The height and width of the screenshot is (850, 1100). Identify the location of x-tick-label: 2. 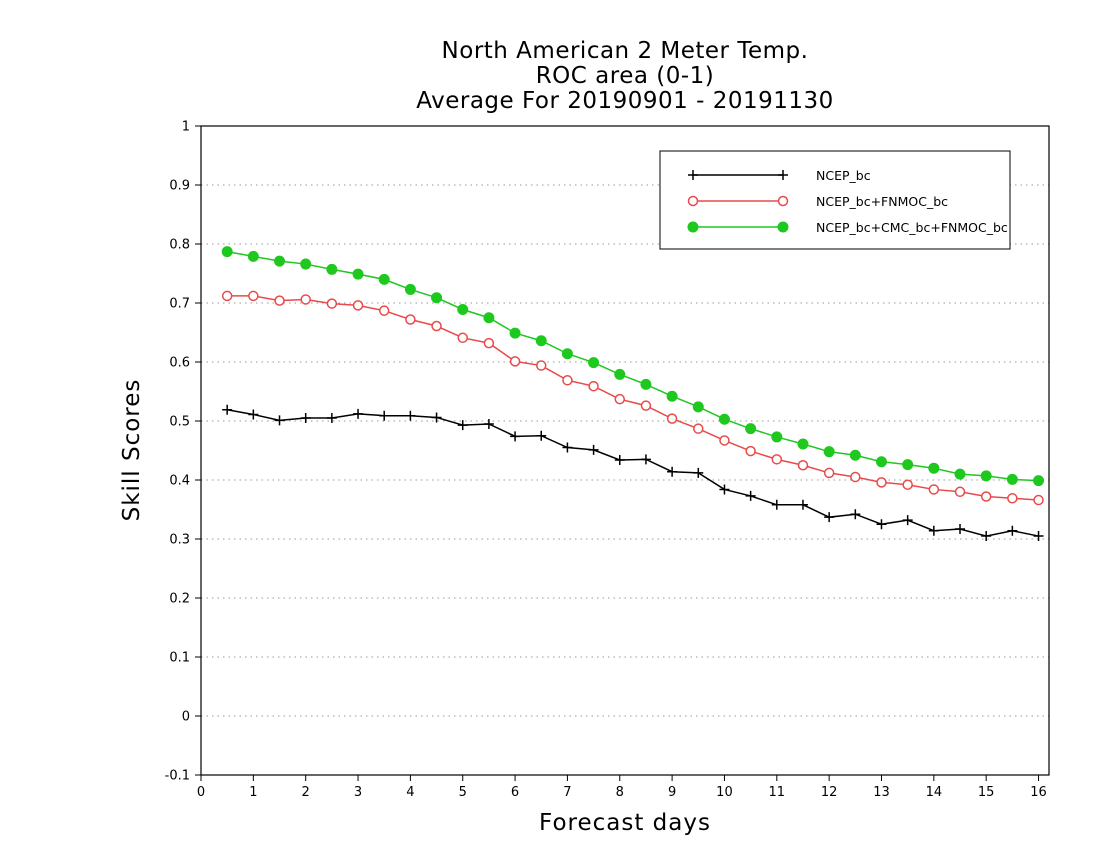
(306, 792).